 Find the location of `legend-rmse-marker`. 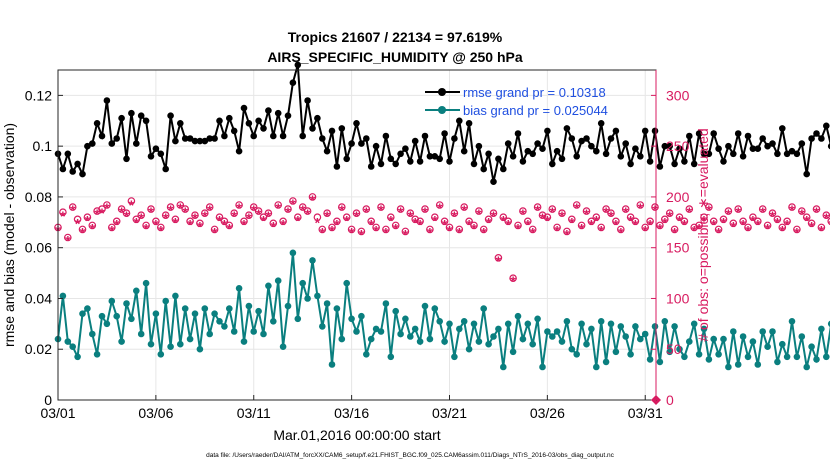

legend-rmse-marker is located at coordinates (442, 92).